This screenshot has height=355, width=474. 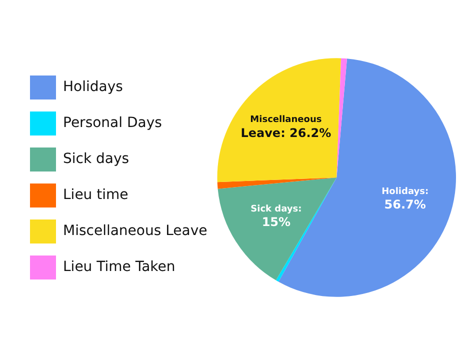 What do you see at coordinates (93, 87) in the screenshot?
I see `legend-label: Holidays` at bounding box center [93, 87].